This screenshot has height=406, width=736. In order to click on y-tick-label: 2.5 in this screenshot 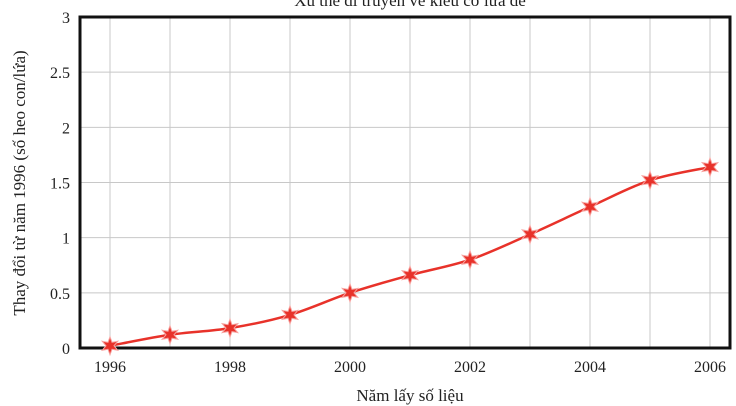, I will do `click(60, 73)`.